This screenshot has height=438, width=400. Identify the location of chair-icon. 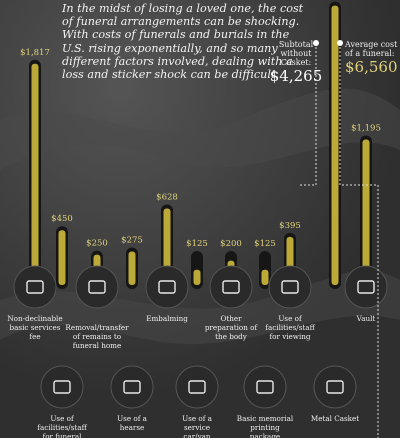
(290, 287).